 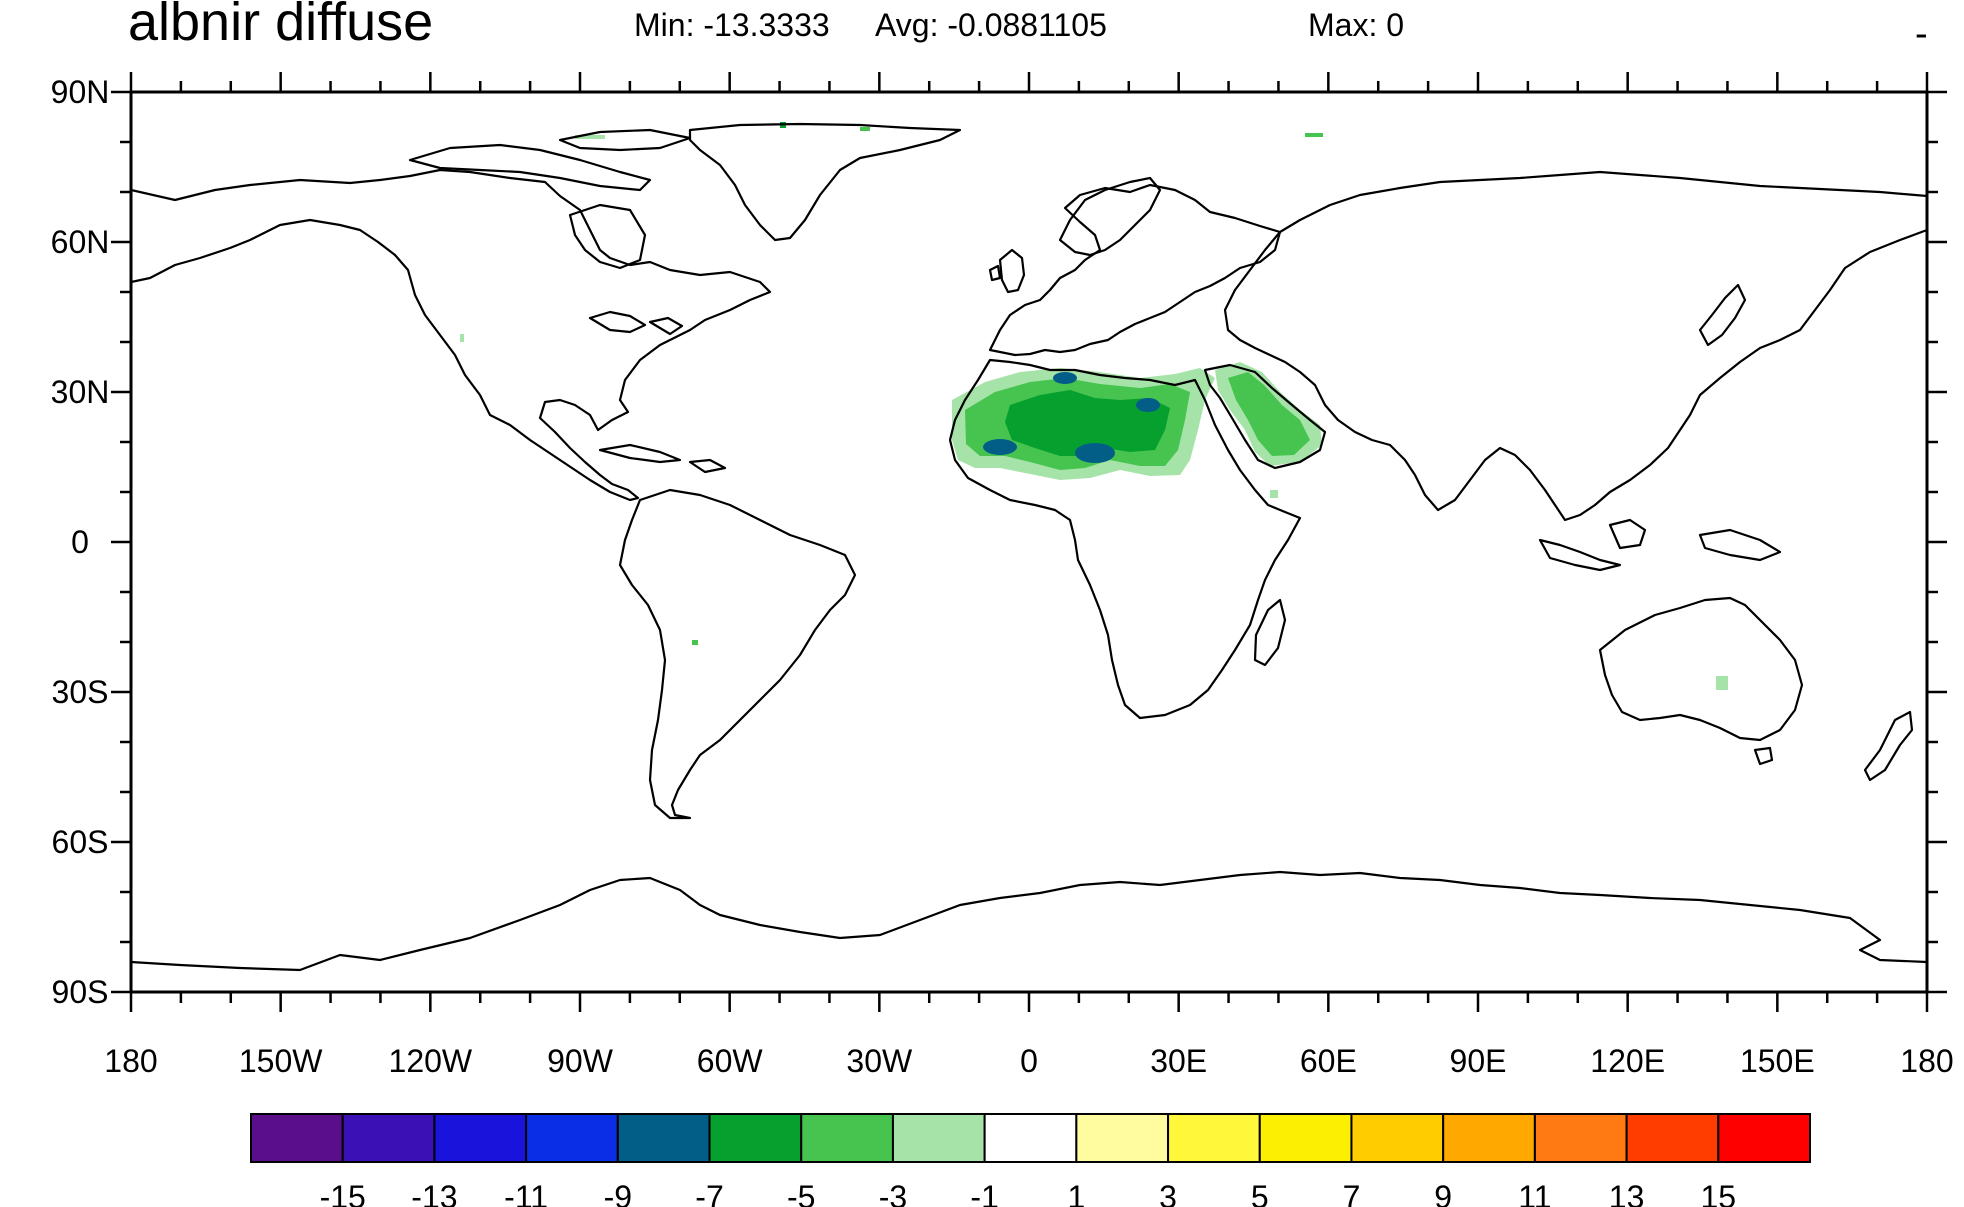 What do you see at coordinates (80, 242) in the screenshot?
I see `lat-tick-label: 60N` at bounding box center [80, 242].